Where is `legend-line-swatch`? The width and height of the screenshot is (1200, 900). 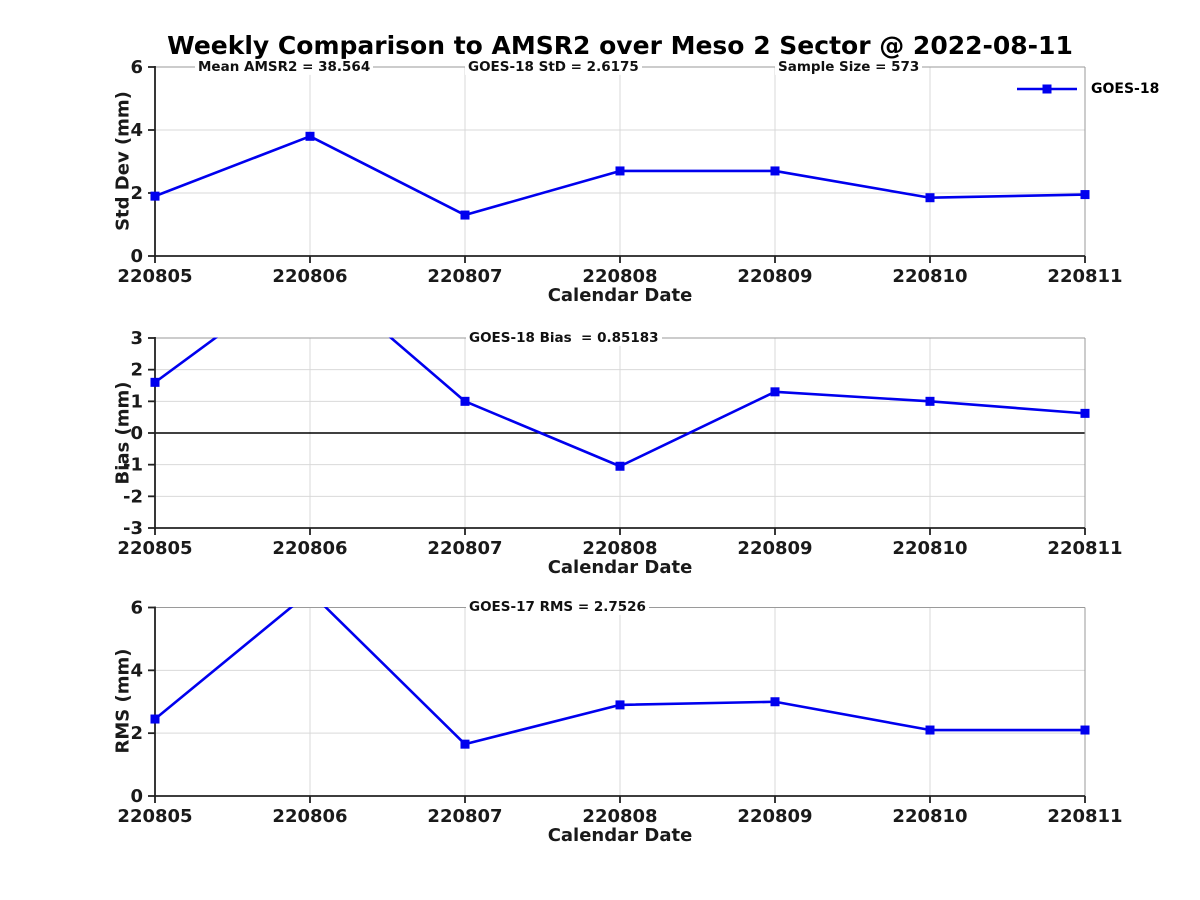
legend-line-swatch is located at coordinates (1047, 89).